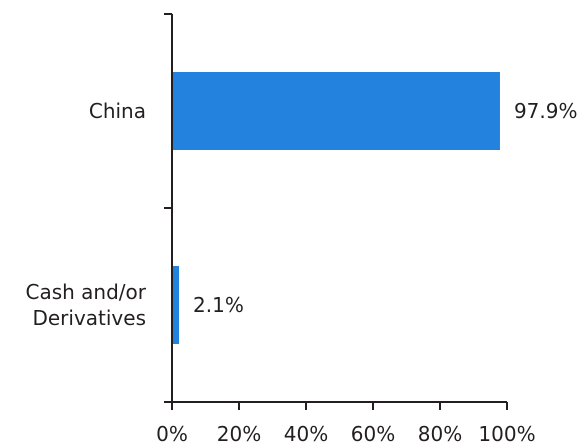 This screenshot has width=586, height=444. Describe the element at coordinates (440, 433) in the screenshot. I see `x-tick-label: 80%` at that location.